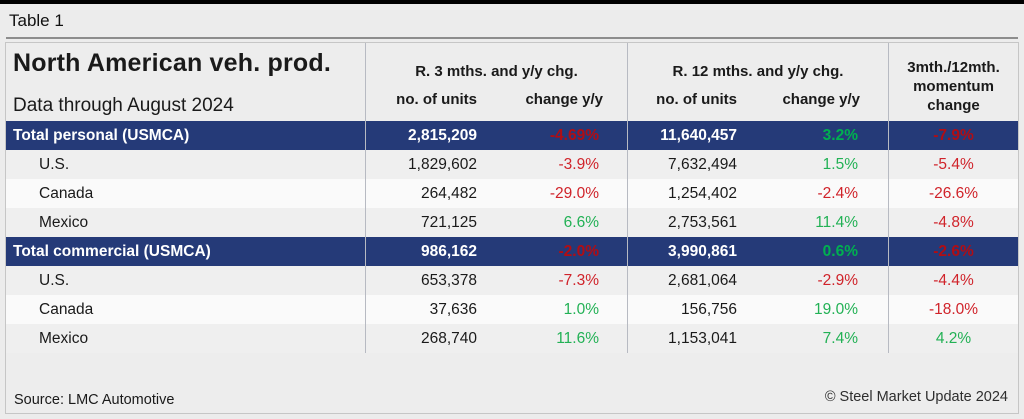  What do you see at coordinates (554, 164) in the screenshot?
I see `change-3m-value: -3.9%` at bounding box center [554, 164].